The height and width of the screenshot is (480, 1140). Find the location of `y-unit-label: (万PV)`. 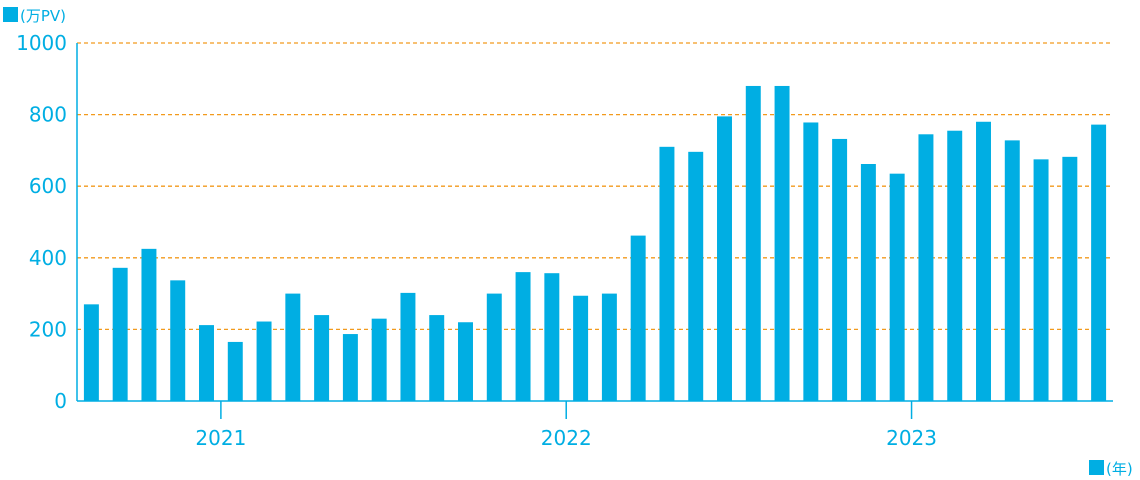

y-unit-label: (万PV) is located at coordinates (43, 16).